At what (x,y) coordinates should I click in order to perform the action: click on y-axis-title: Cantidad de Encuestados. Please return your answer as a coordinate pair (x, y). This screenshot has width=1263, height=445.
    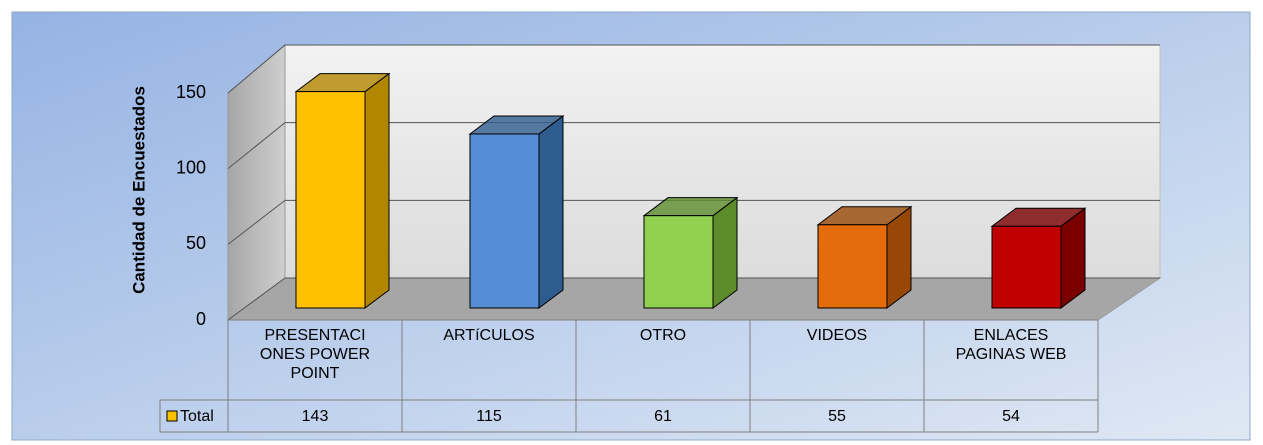
    Looking at the image, I should click on (138, 190).